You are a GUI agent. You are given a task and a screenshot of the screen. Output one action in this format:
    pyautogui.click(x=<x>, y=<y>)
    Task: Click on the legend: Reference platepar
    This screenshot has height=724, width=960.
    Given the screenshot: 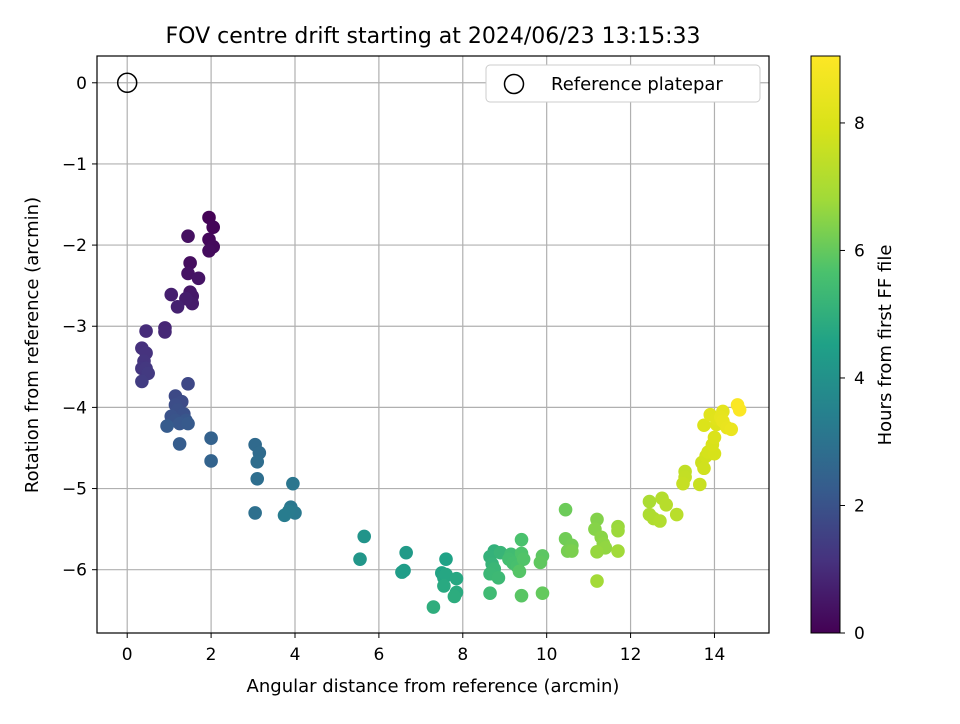 What is the action you would take?
    pyautogui.click(x=623, y=83)
    